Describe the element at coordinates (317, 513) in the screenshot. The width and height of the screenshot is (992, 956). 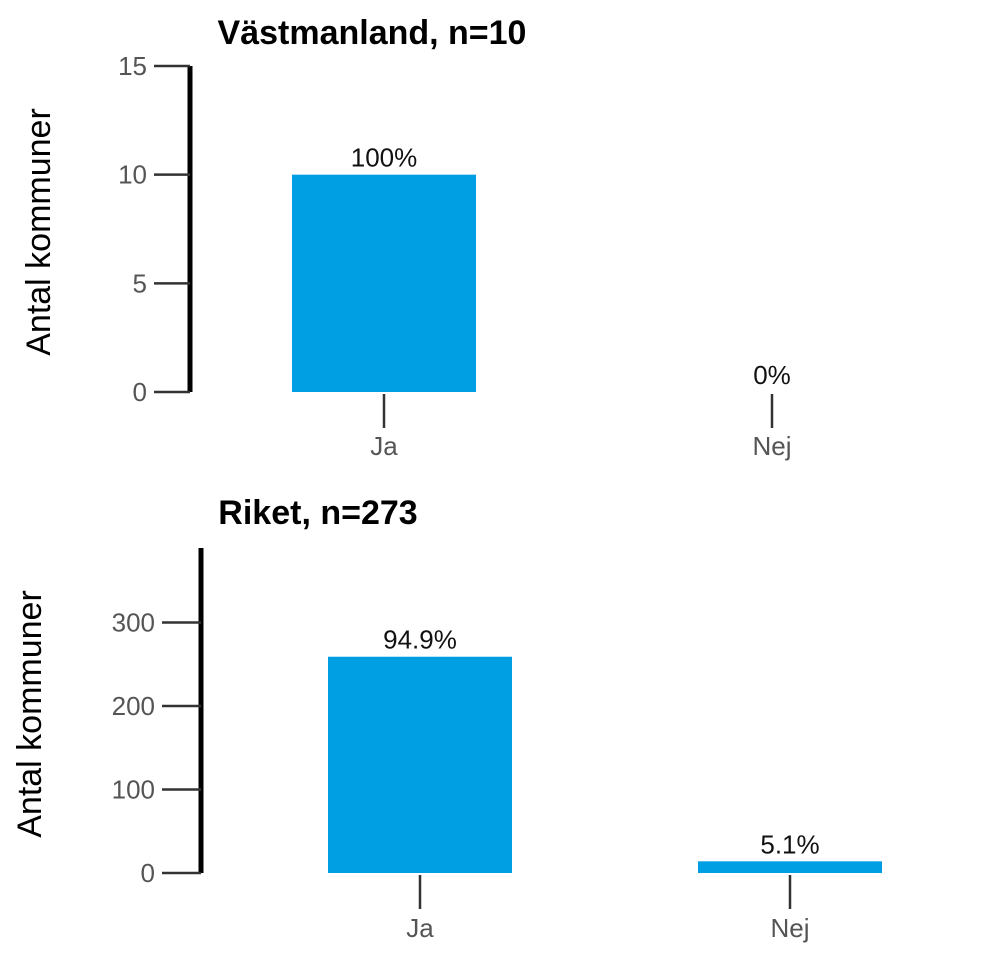
I see `chart-title: Riket, n=273` at that location.